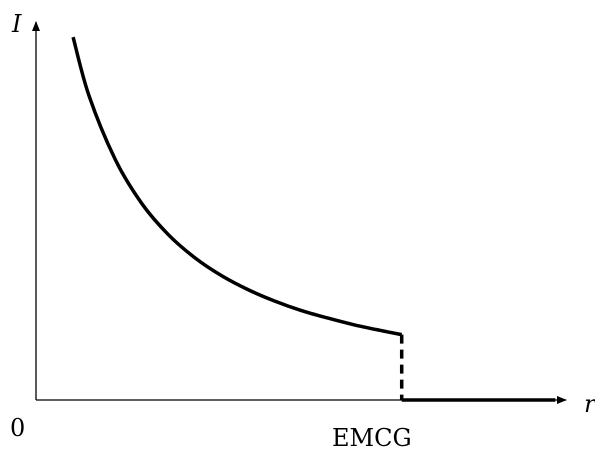 This screenshot has height=451, width=595. I want to click on x-axis-label: r, so click(589, 404).